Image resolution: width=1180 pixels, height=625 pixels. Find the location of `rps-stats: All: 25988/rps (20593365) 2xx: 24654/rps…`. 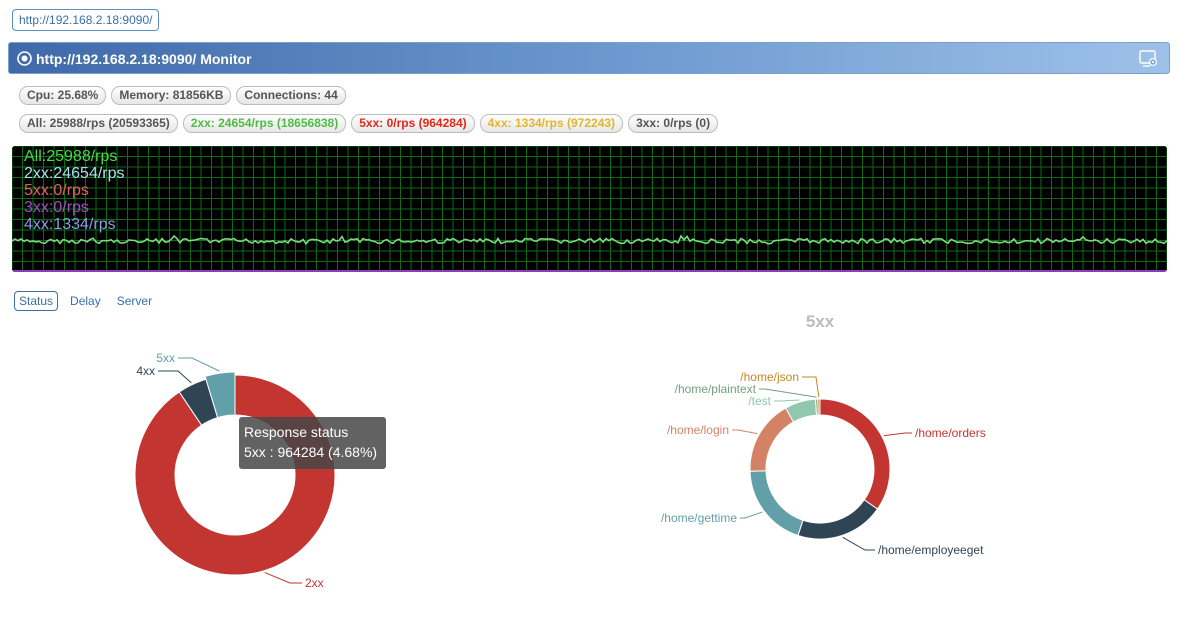

rps-stats: All: 25988/rps (20593365) 2xx: 24654/rps… is located at coordinates (369, 123).